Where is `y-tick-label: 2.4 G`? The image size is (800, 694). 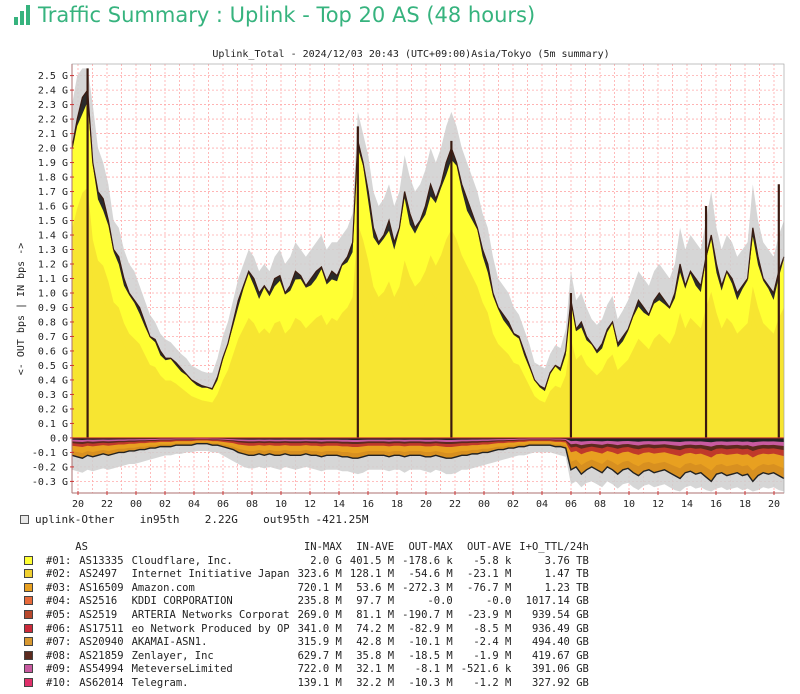
y-tick-label: 2.4 G is located at coordinates (53, 91).